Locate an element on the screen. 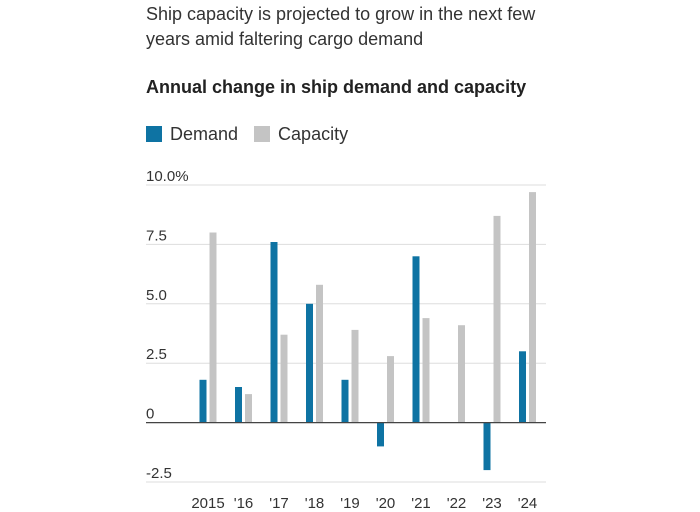 The image size is (700, 512). y-tick-label: 5.0 is located at coordinates (156, 295).